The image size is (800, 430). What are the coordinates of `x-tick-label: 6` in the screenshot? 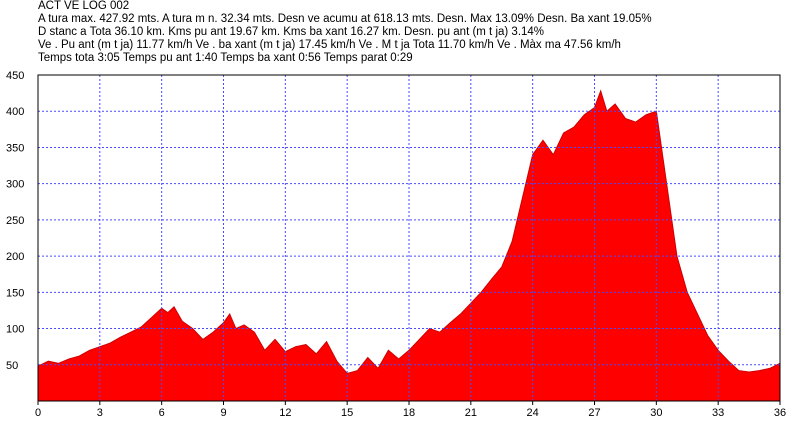 It's located at (162, 413).